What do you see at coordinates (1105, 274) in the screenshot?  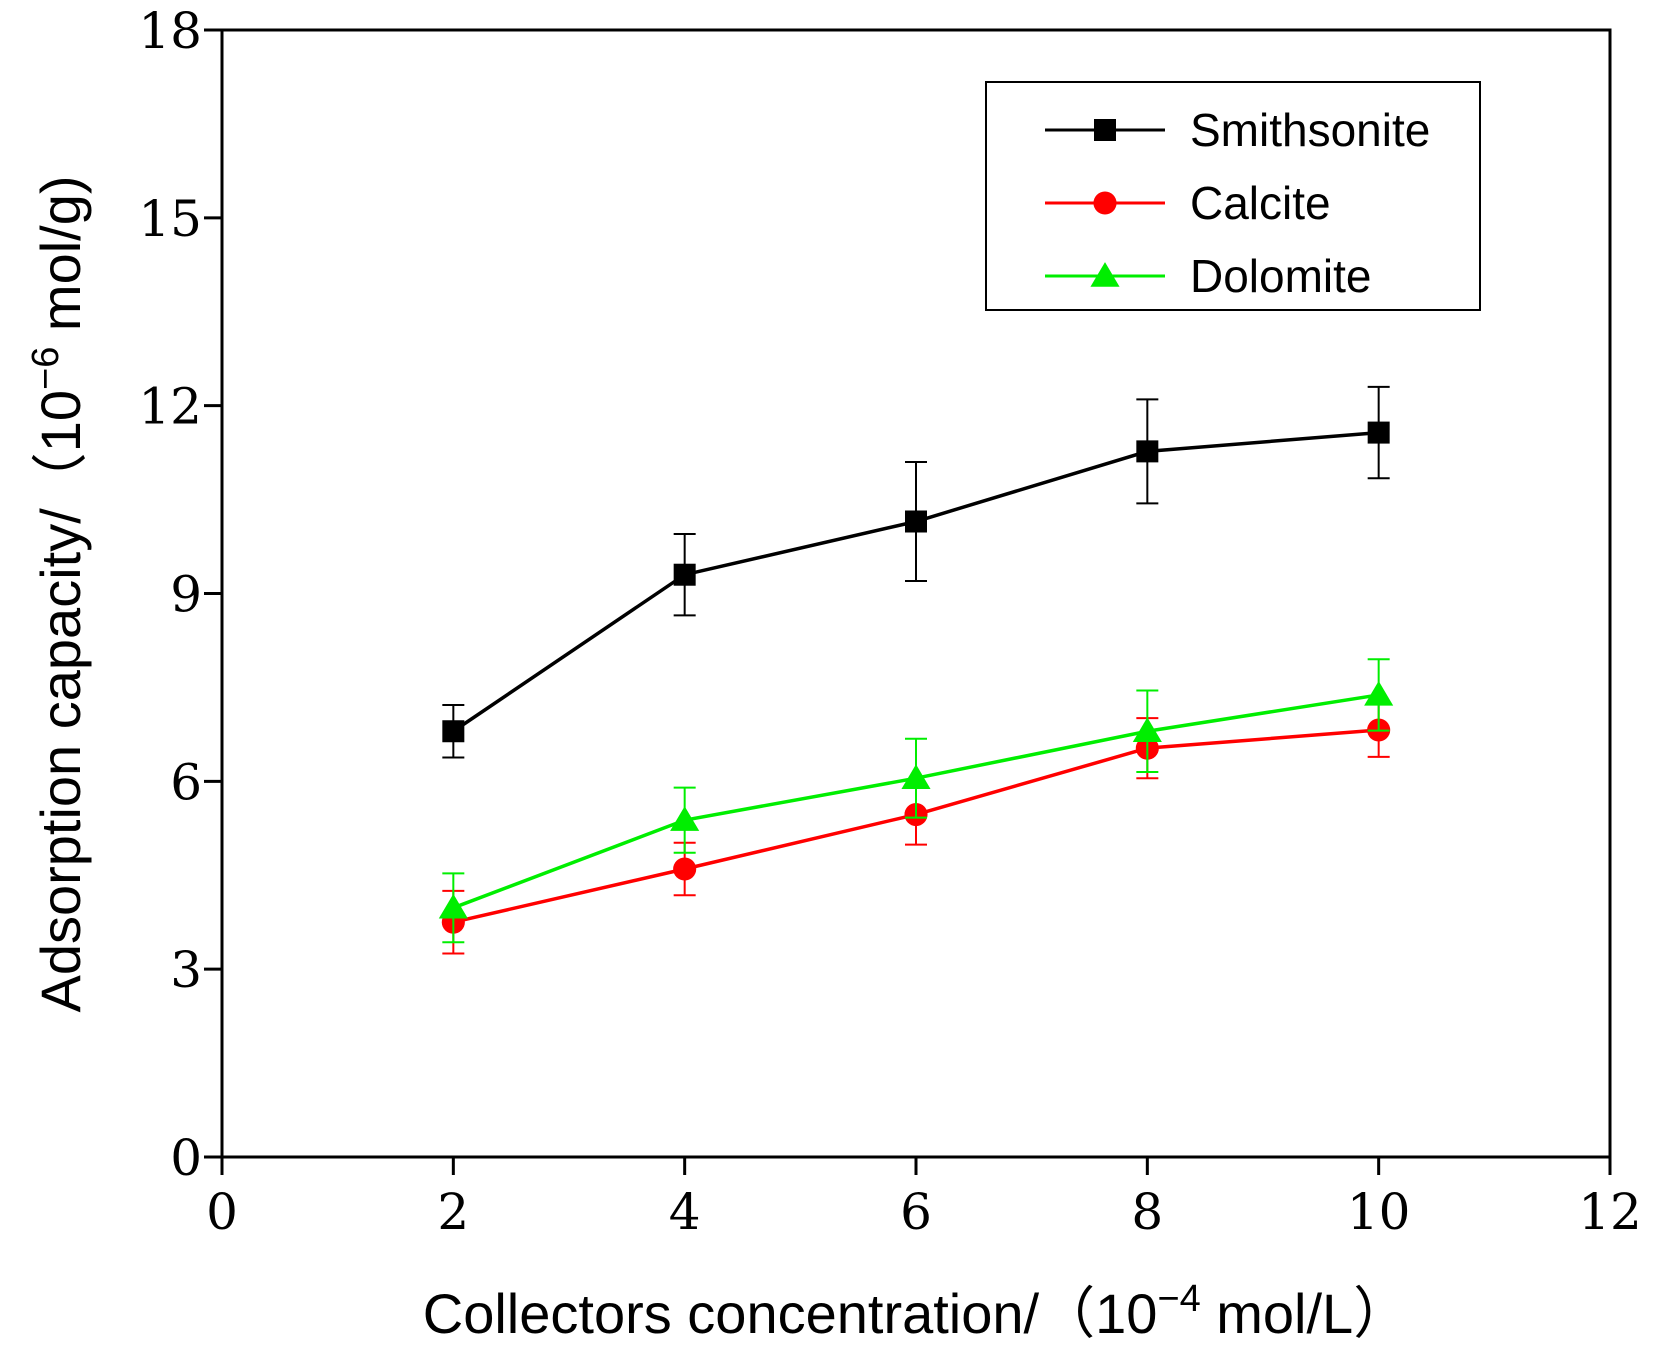 I see `legend-marker-dolomite` at bounding box center [1105, 274].